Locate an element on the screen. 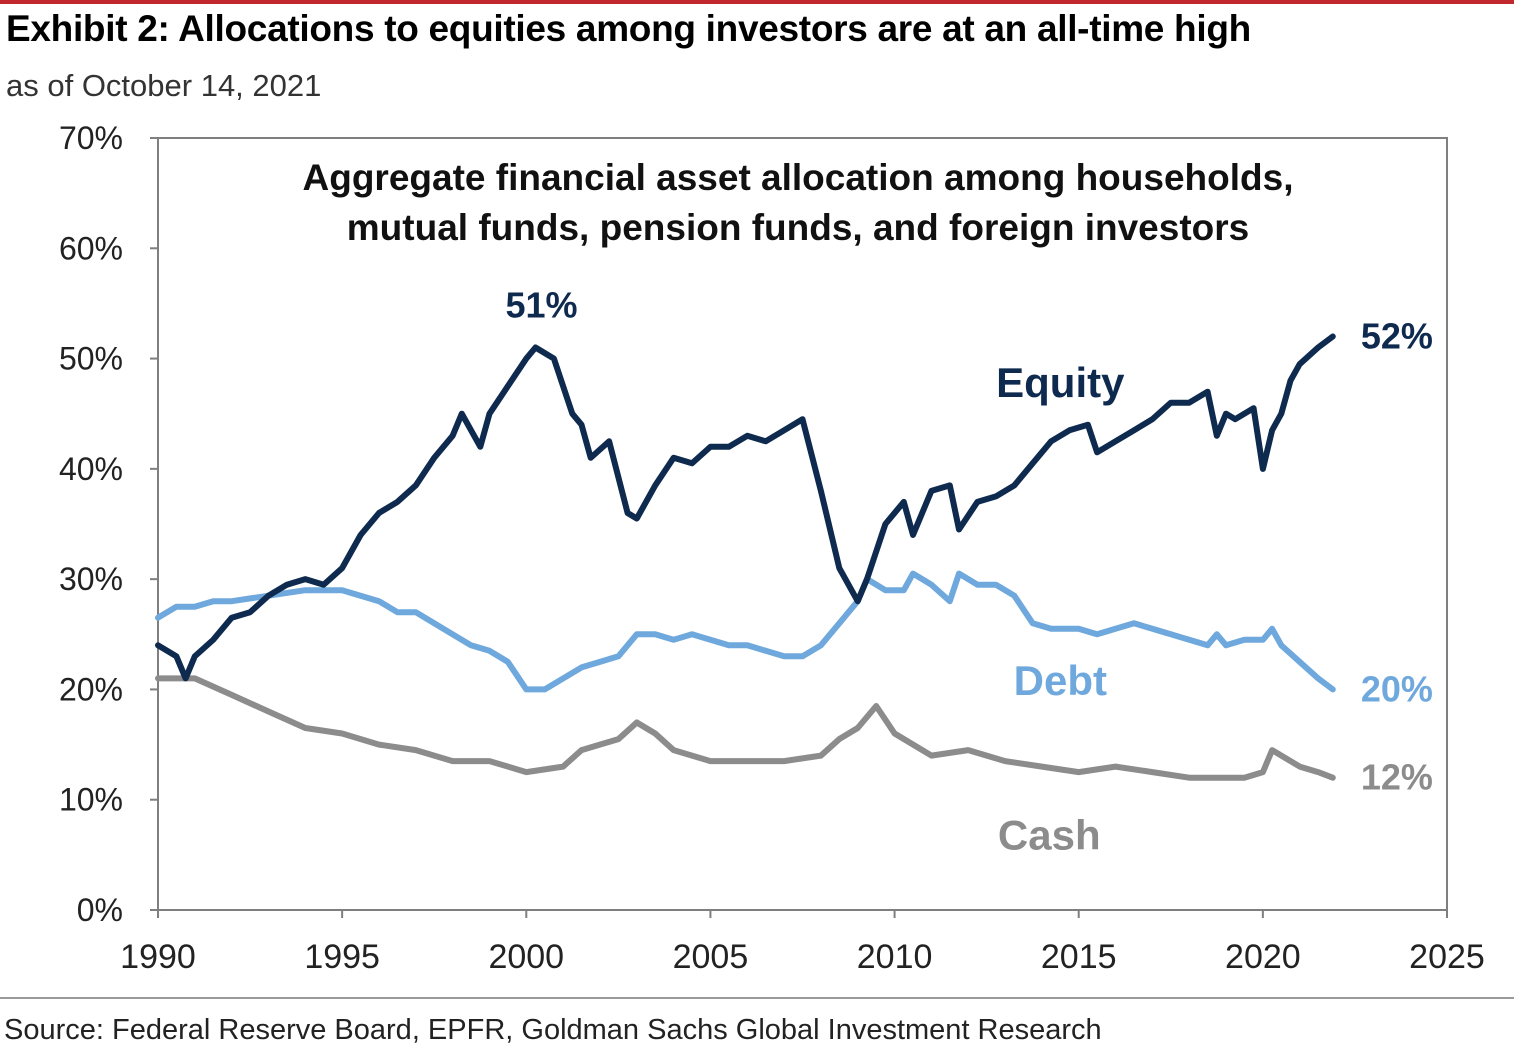 Image resolution: width=1514 pixels, height=1053 pixels. footer-rule is located at coordinates (757, 998).